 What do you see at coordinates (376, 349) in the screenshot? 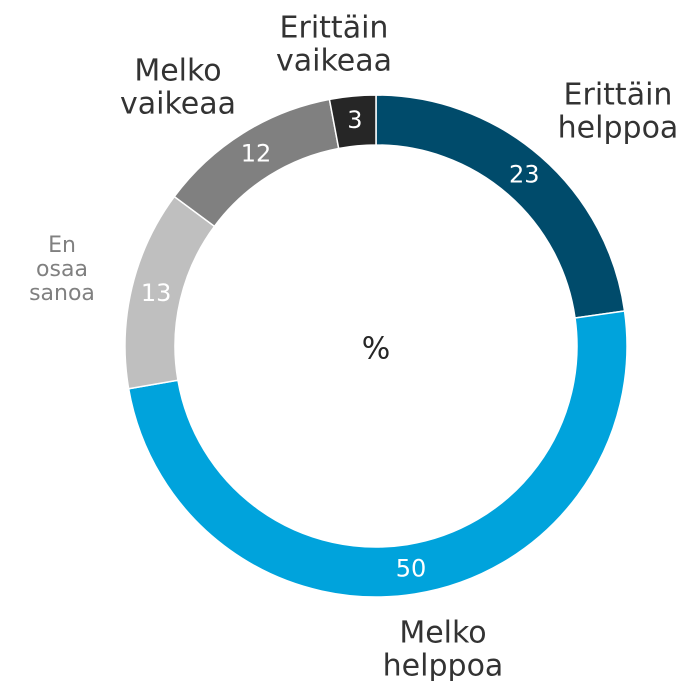
I see `center-label: %` at bounding box center [376, 349].